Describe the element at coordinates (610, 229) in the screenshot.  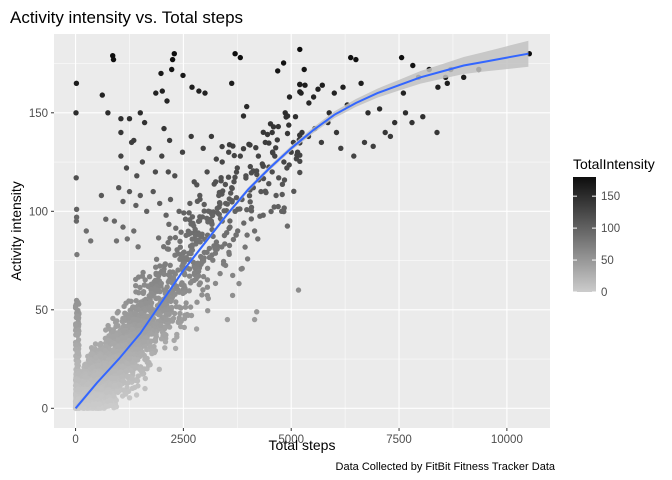
I see `legend-tick-label: 100` at that location.